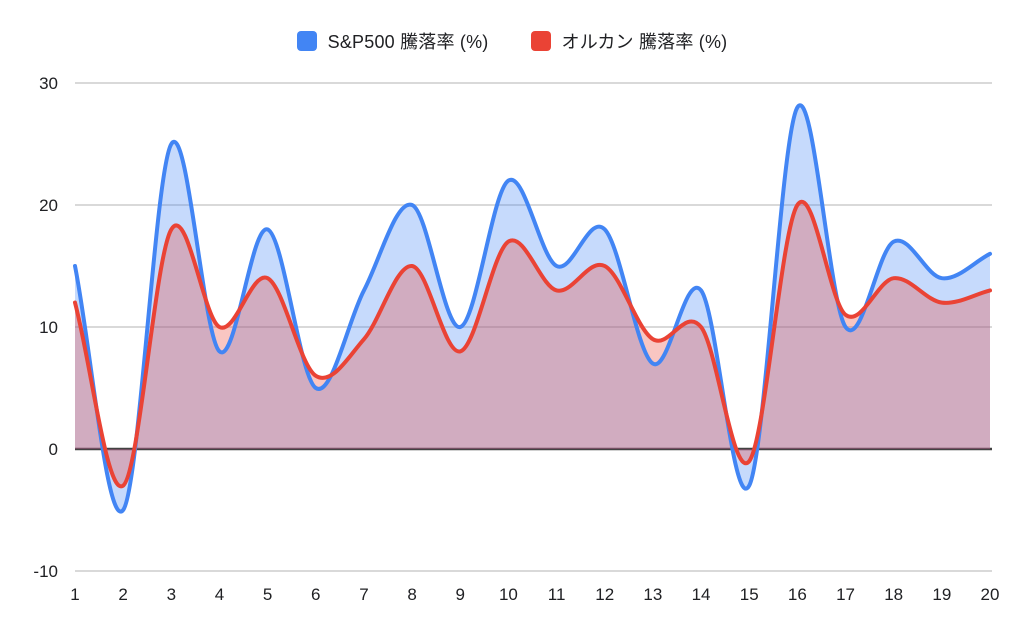 This screenshot has width=1024, height=632. What do you see at coordinates (171, 594) in the screenshot?
I see `x-tick-label: 3` at bounding box center [171, 594].